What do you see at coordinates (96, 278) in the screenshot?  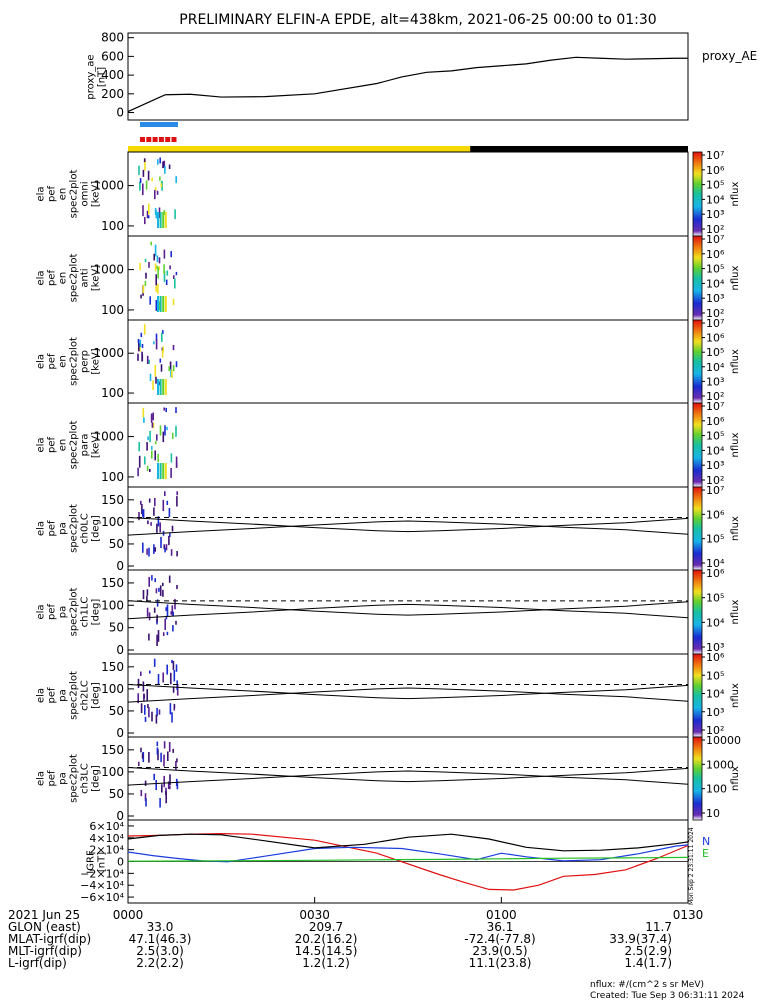 I see `panel-anti-ylabel-line: [keV]` at bounding box center [96, 278].